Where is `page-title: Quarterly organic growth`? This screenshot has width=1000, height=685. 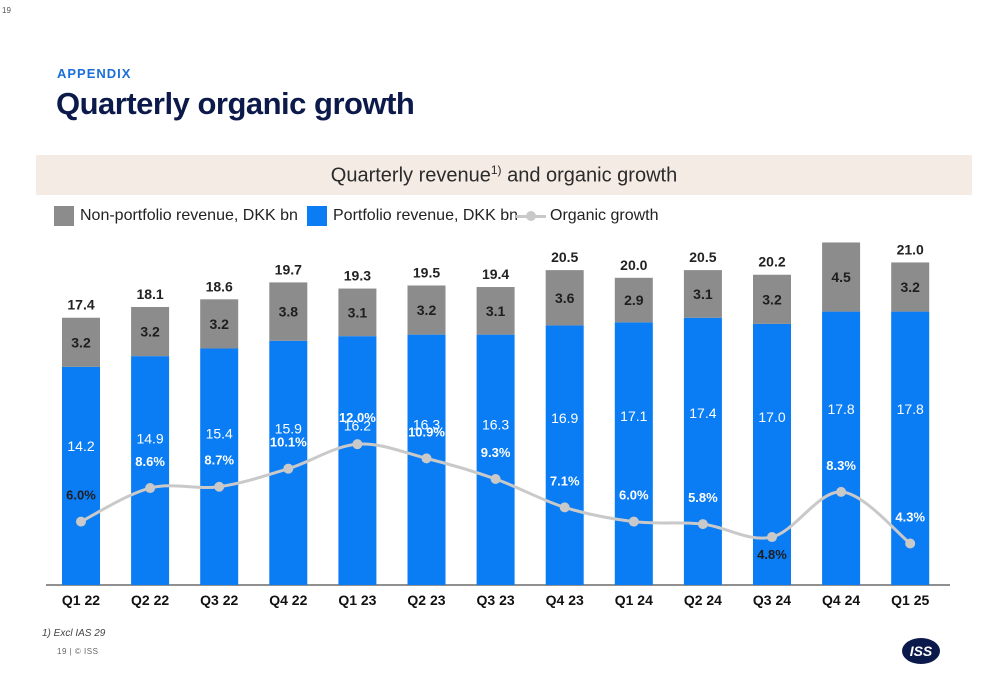 page-title: Quarterly organic growth is located at coordinates (235, 103).